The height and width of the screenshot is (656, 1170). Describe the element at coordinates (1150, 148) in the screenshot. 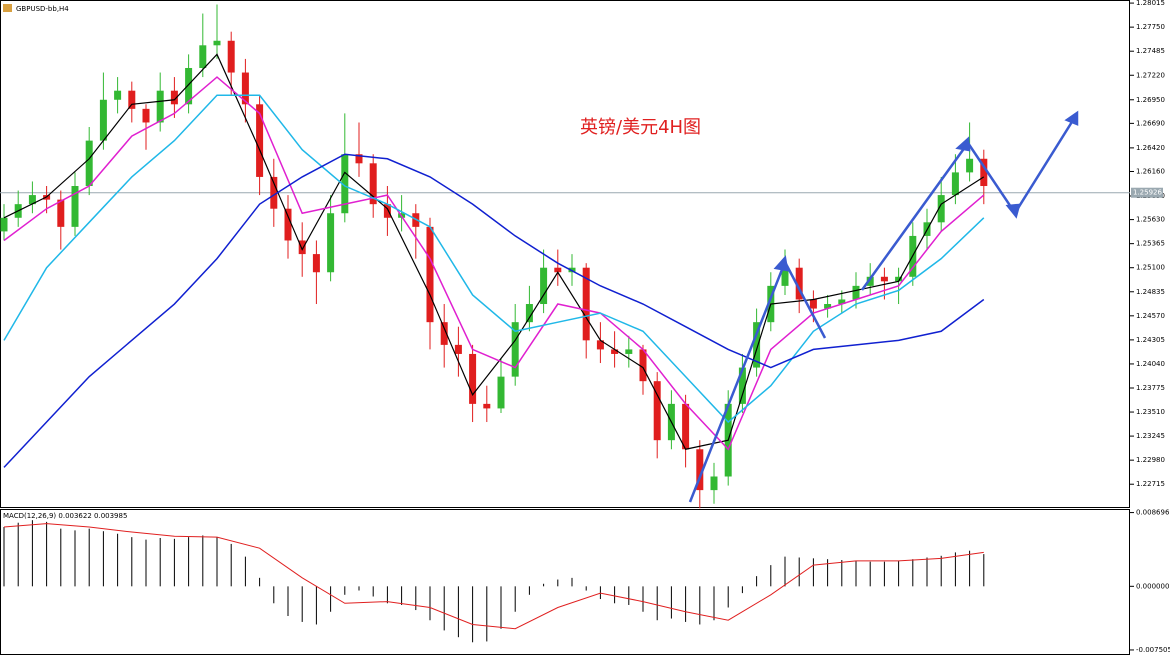

I see `y-tick-label: 1.26420` at that location.